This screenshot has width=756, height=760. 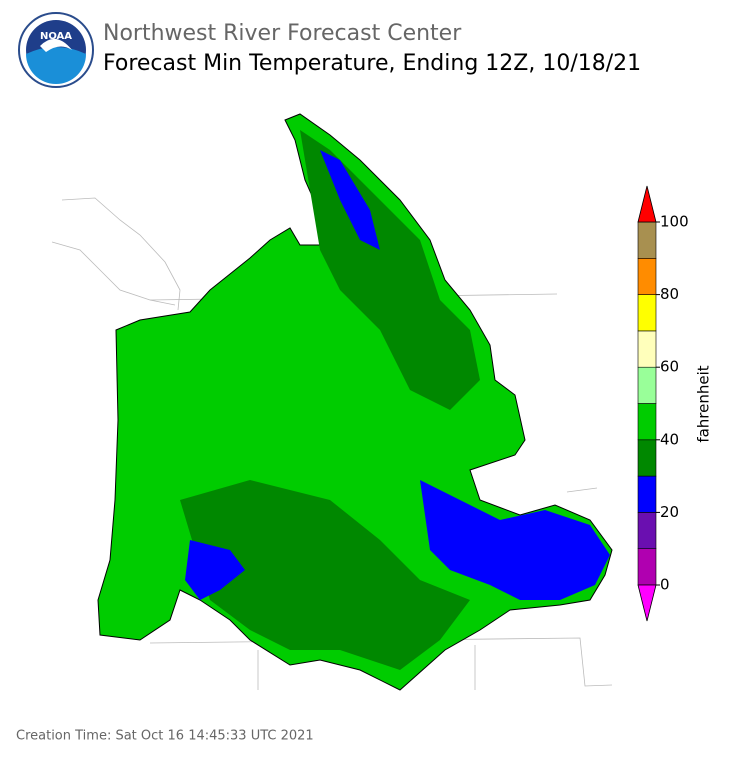 What do you see at coordinates (669, 439) in the screenshot?
I see `colorbar-tick-label: 40` at bounding box center [669, 439].